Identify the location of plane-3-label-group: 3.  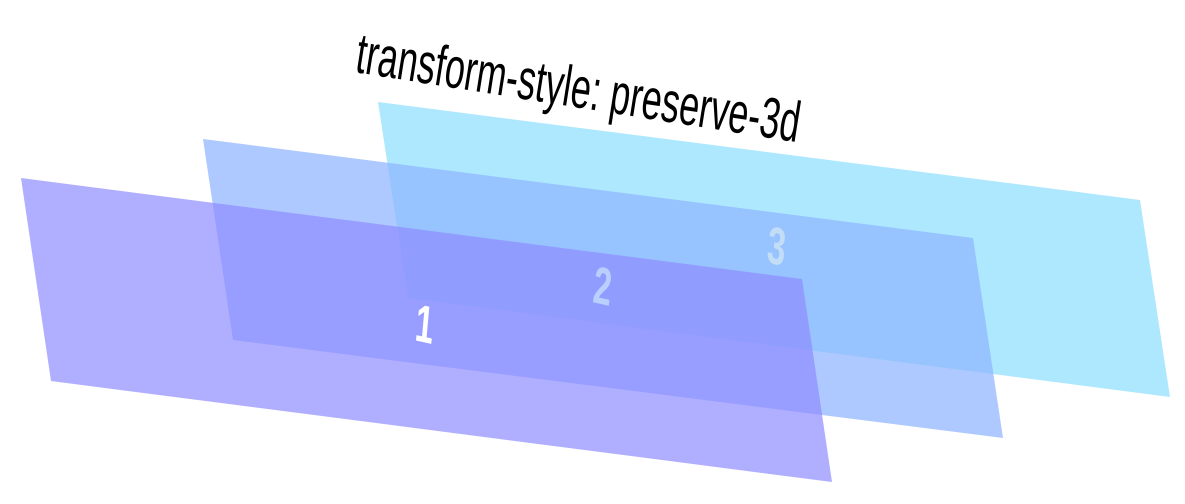
(776, 247).